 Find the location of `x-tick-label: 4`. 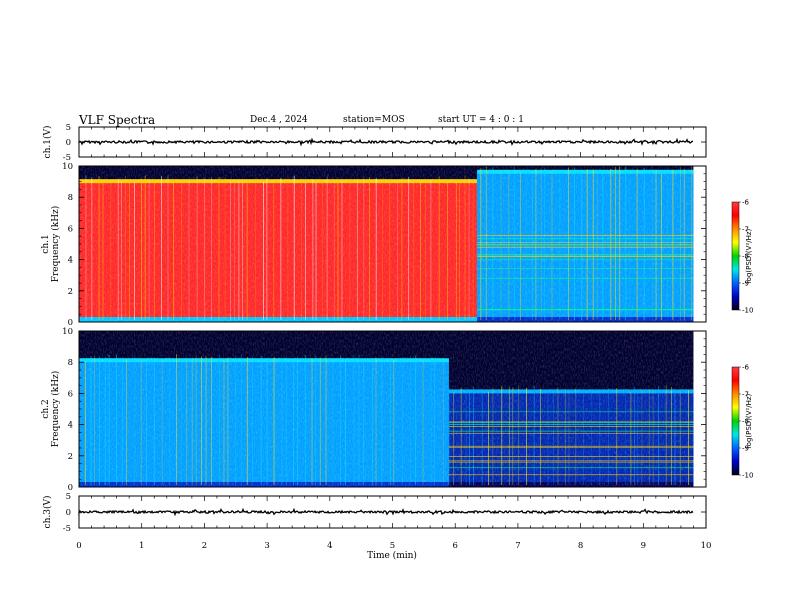

x-tick-label: 4 is located at coordinates (329, 546).